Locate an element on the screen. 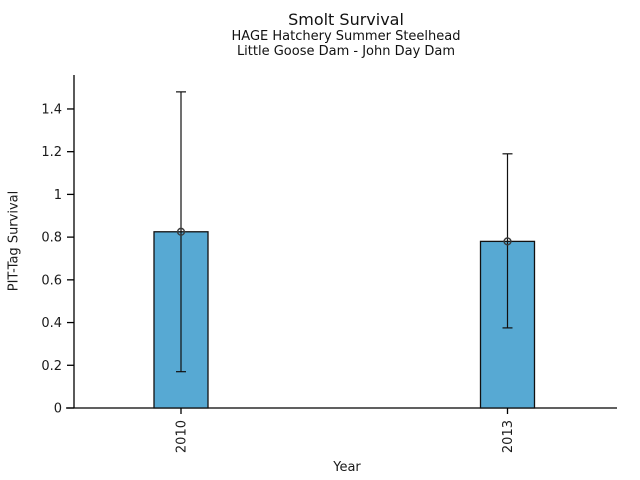  chart-title: Smolt Survival is located at coordinates (346, 19).